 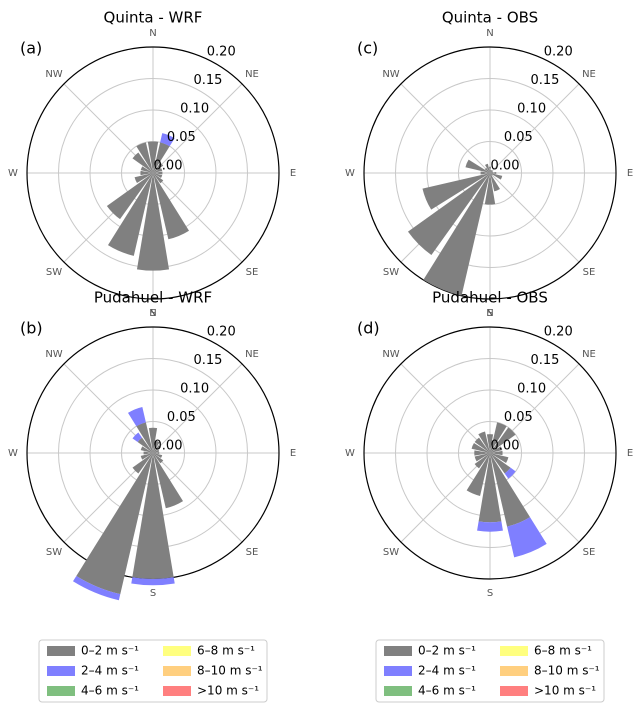 What do you see at coordinates (153, 298) in the screenshot?
I see `chart-title: Pudahuel - WRF` at bounding box center [153, 298].